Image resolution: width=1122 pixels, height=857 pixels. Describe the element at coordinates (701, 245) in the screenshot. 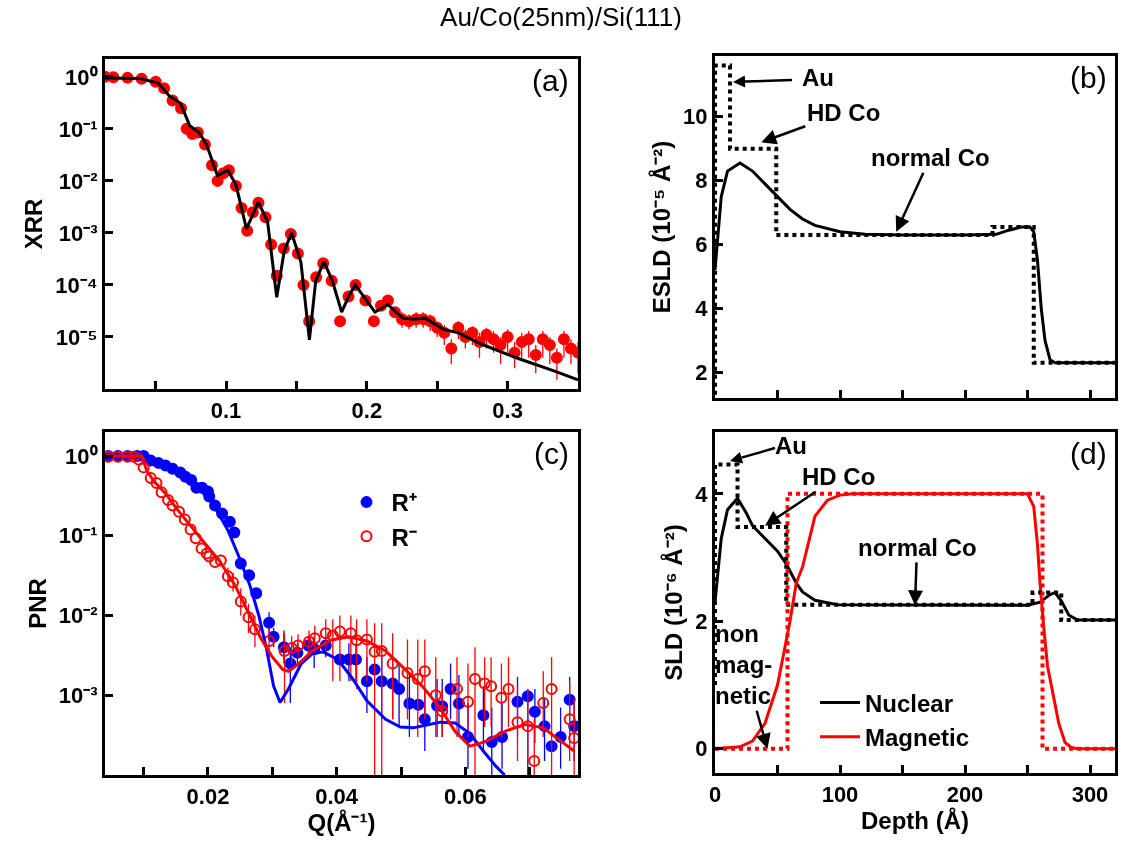

I see `y-tick-label: 6` at that location.